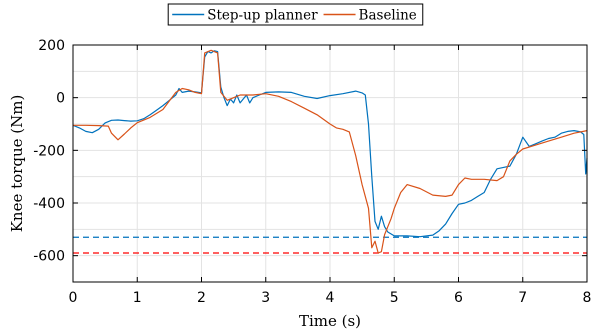 The image size is (591, 335). Describe the element at coordinates (201, 298) in the screenshot. I see `x-tick-label: 2` at that location.